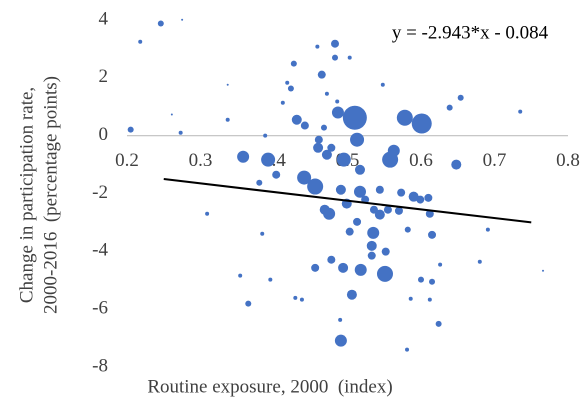 The width and height of the screenshot is (582, 409). I want to click on y-tick-label: 4, so click(104, 18).